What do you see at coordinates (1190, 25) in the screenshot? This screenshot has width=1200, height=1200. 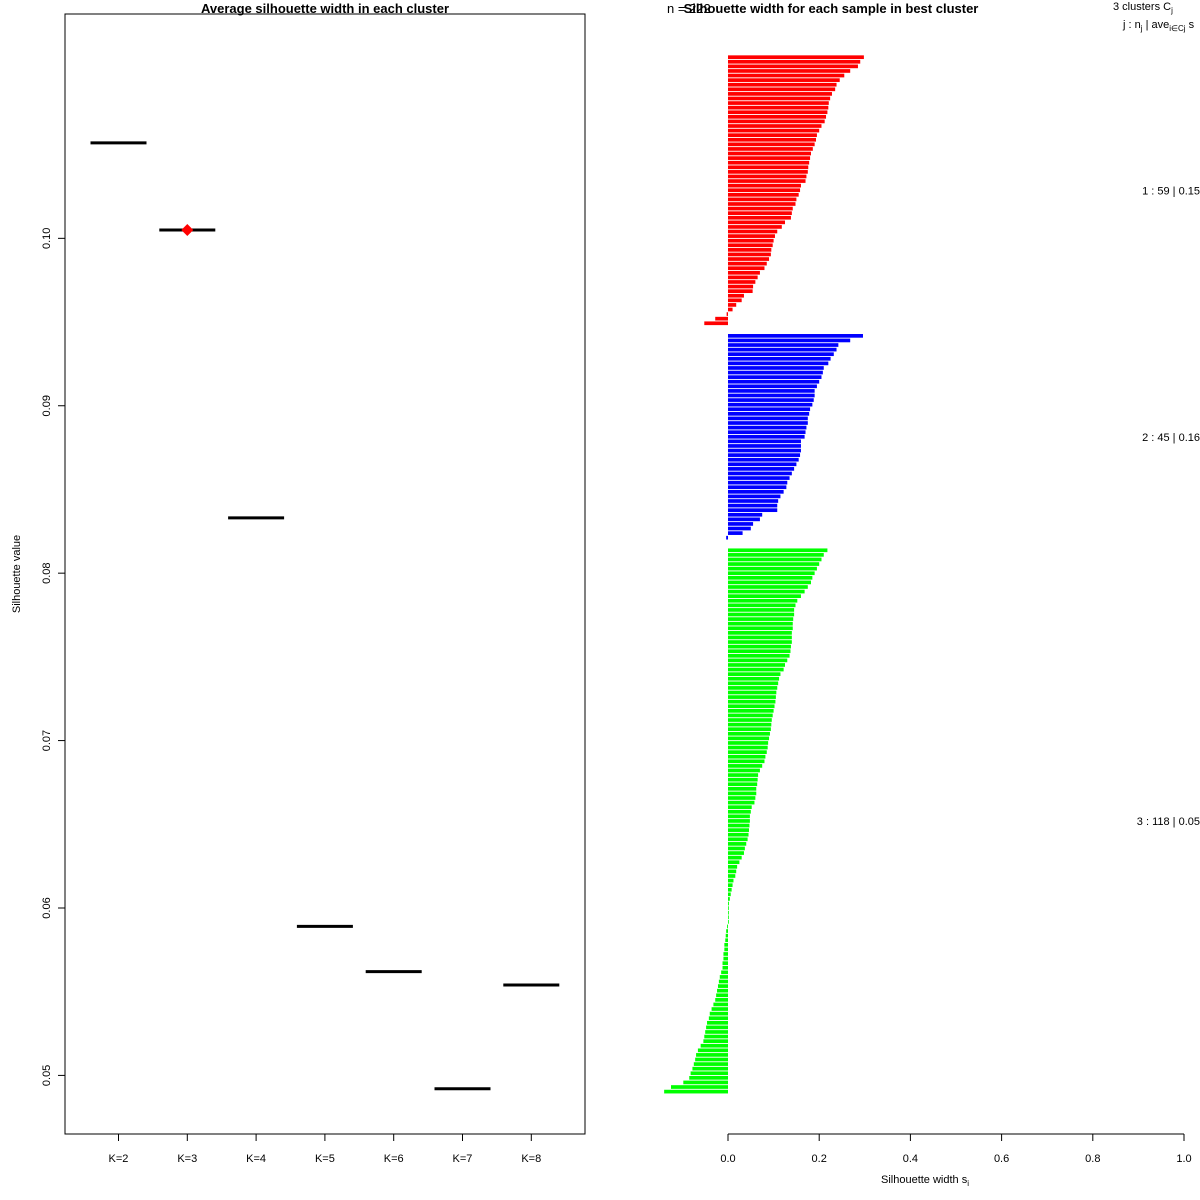 I see `legend-line2-end: s` at bounding box center [1190, 25].